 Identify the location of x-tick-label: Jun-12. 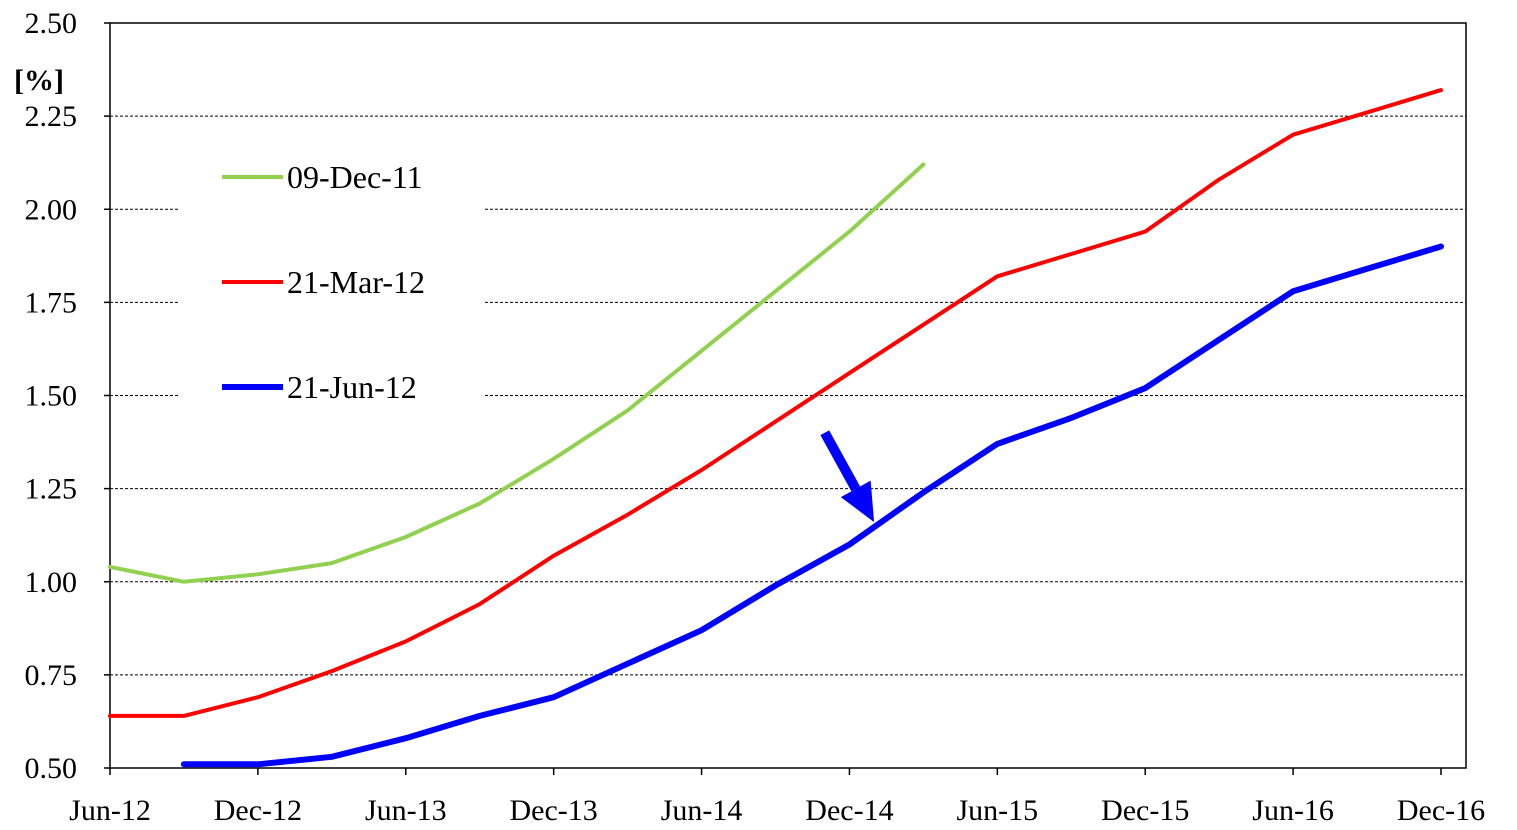
(110, 810).